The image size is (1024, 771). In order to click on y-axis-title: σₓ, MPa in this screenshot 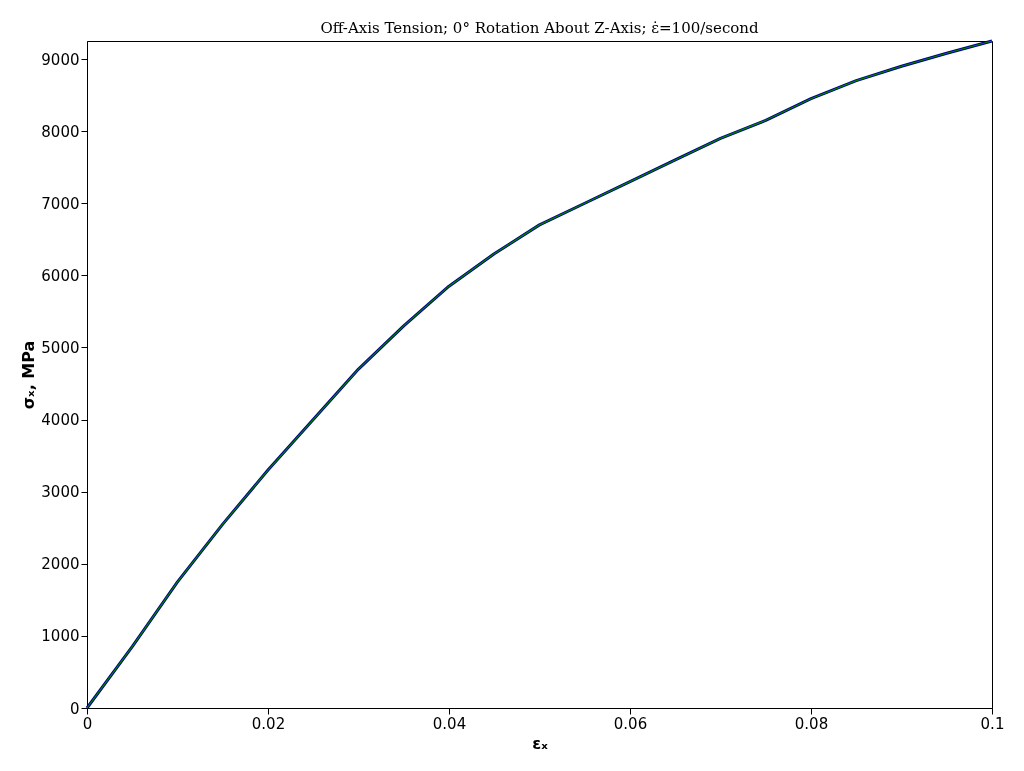, I will do `click(29, 375)`.